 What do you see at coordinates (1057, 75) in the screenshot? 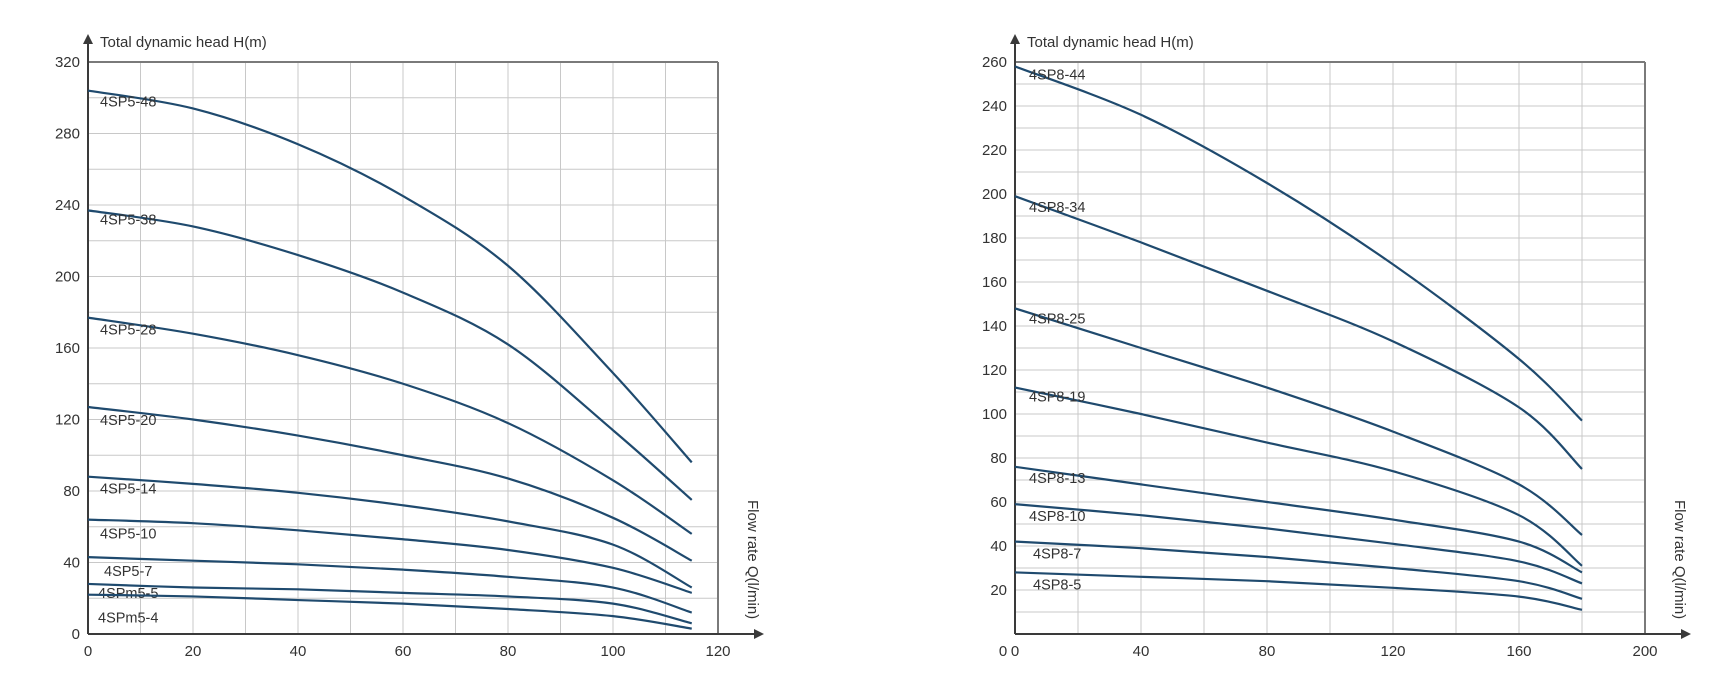
I see `curve-label: 4SP8-44` at bounding box center [1057, 75].